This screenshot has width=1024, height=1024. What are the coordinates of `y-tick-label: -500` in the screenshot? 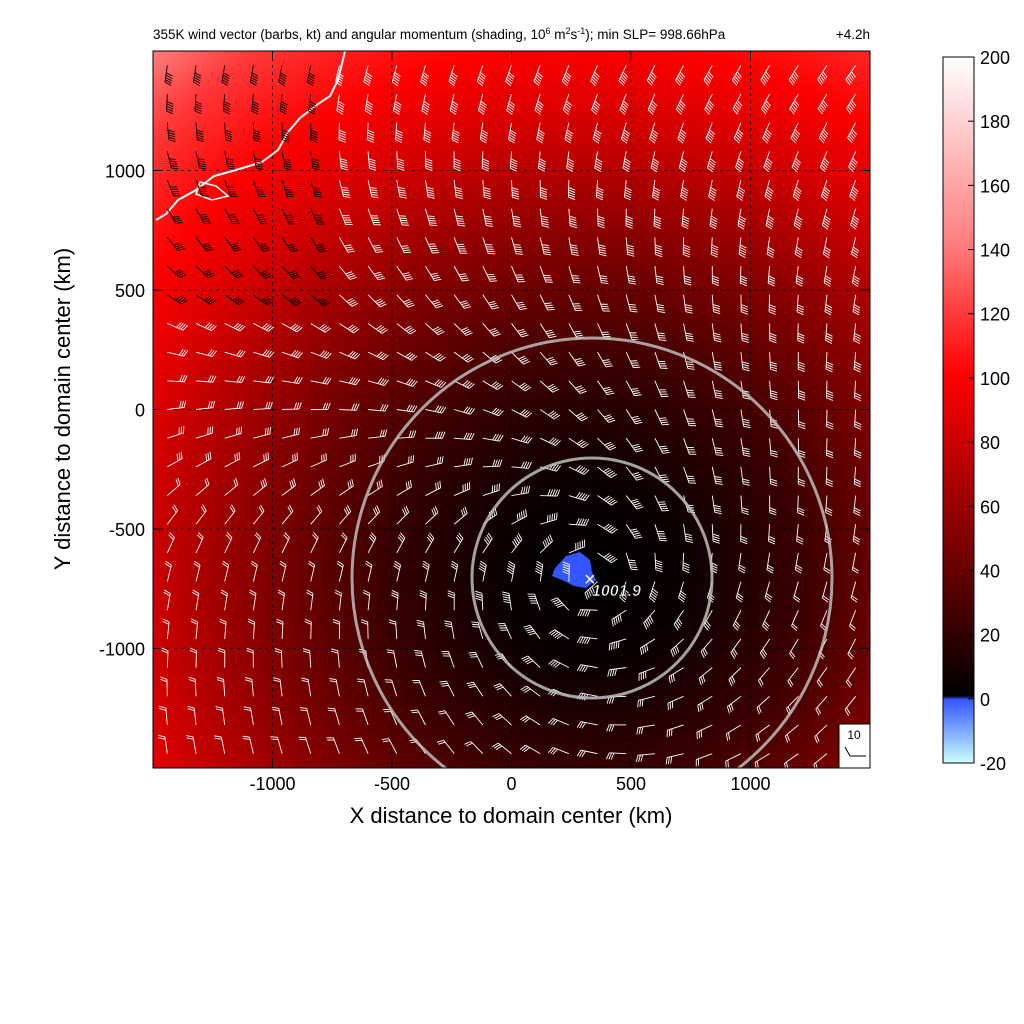 It's located at (127, 530).